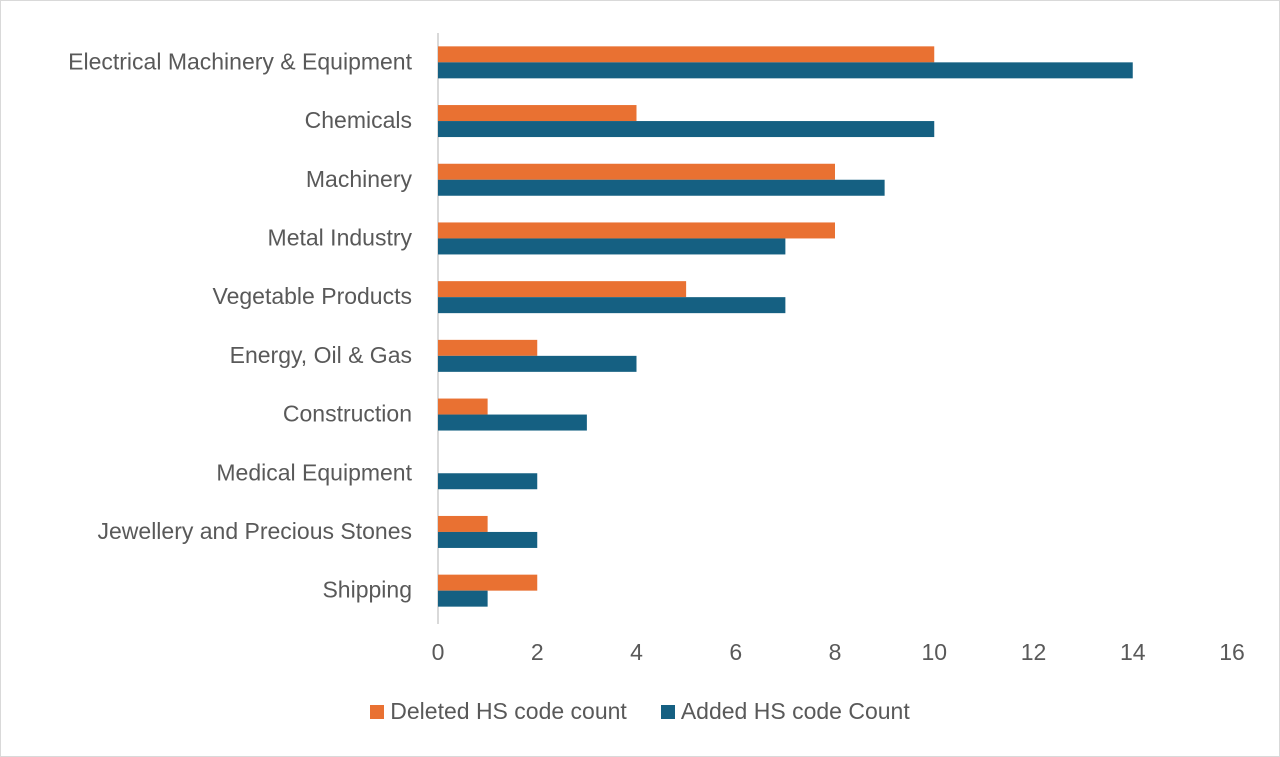 The height and width of the screenshot is (757, 1280). I want to click on legend-label-added: Added HS code Count, so click(795, 711).